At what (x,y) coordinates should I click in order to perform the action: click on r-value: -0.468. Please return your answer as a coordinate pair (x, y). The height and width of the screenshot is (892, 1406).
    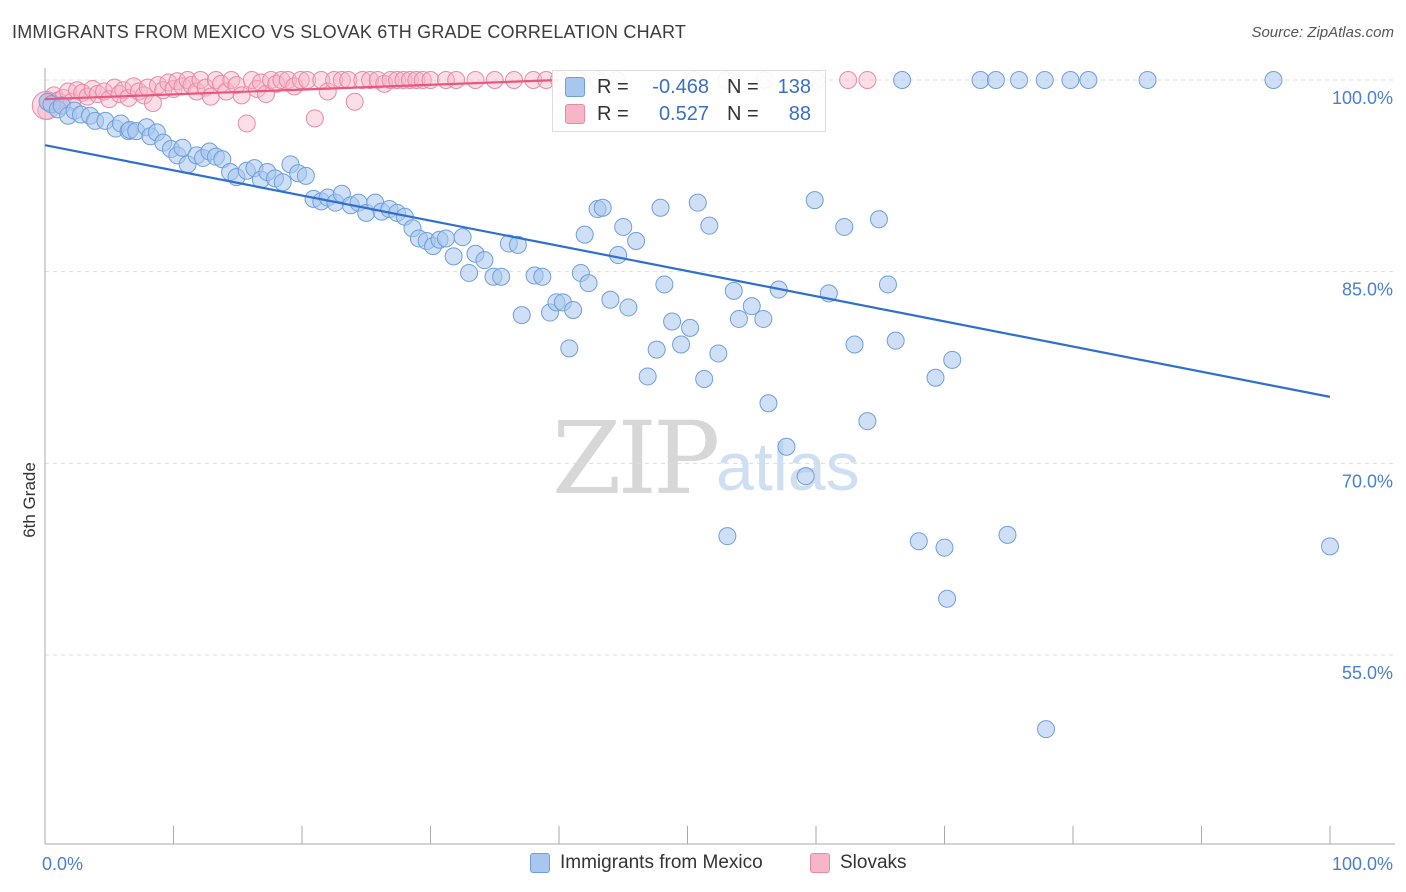
    Looking at the image, I should click on (680, 86).